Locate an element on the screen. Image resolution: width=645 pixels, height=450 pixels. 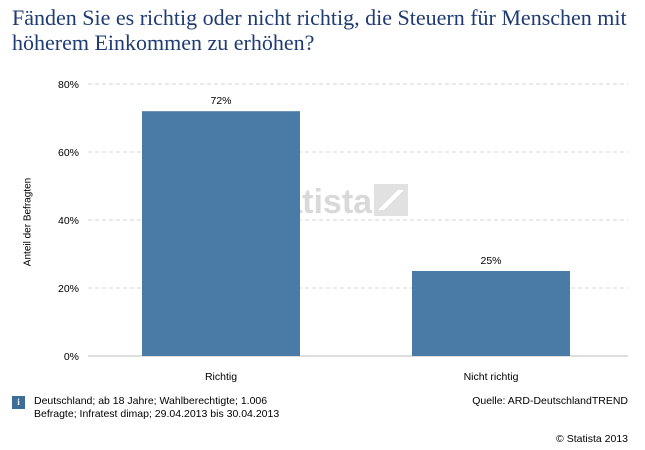
y-tick-labels: 0% 20% 40% 60% 80% is located at coordinates (68, 221).